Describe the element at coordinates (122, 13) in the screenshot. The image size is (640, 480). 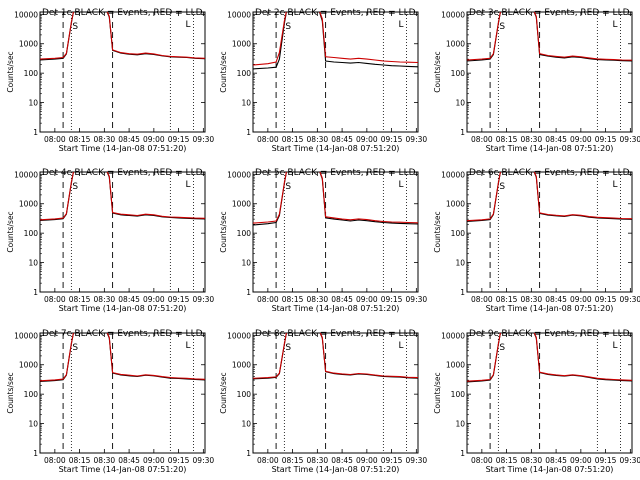
I see `panel-title: Det 1c BLACK = Events, RED = LLD` at that location.